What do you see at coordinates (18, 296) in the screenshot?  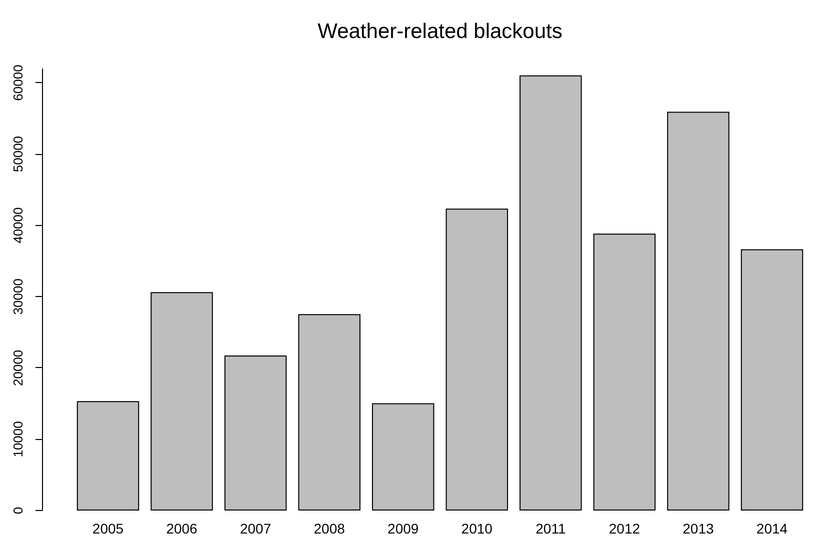 I see `y-tick-label: 30000` at bounding box center [18, 296].